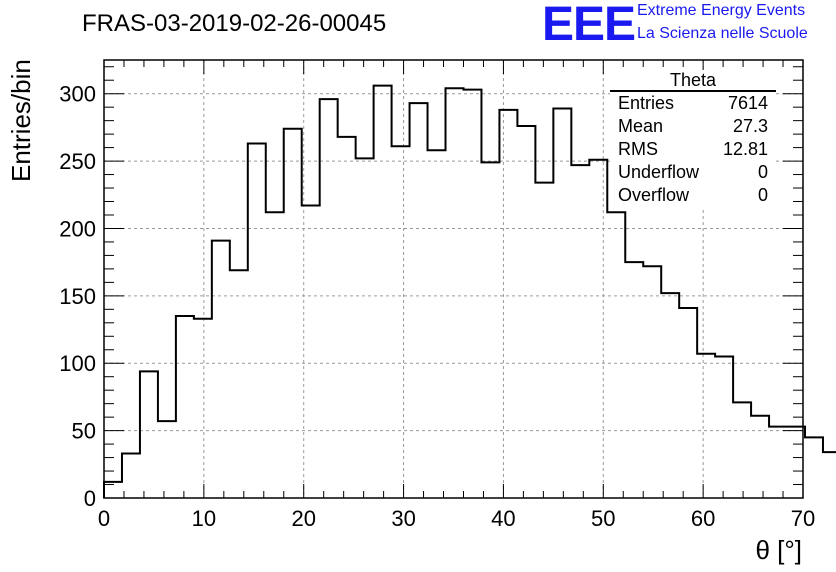  I want to click on x-tick-label: 50, so click(603, 518).